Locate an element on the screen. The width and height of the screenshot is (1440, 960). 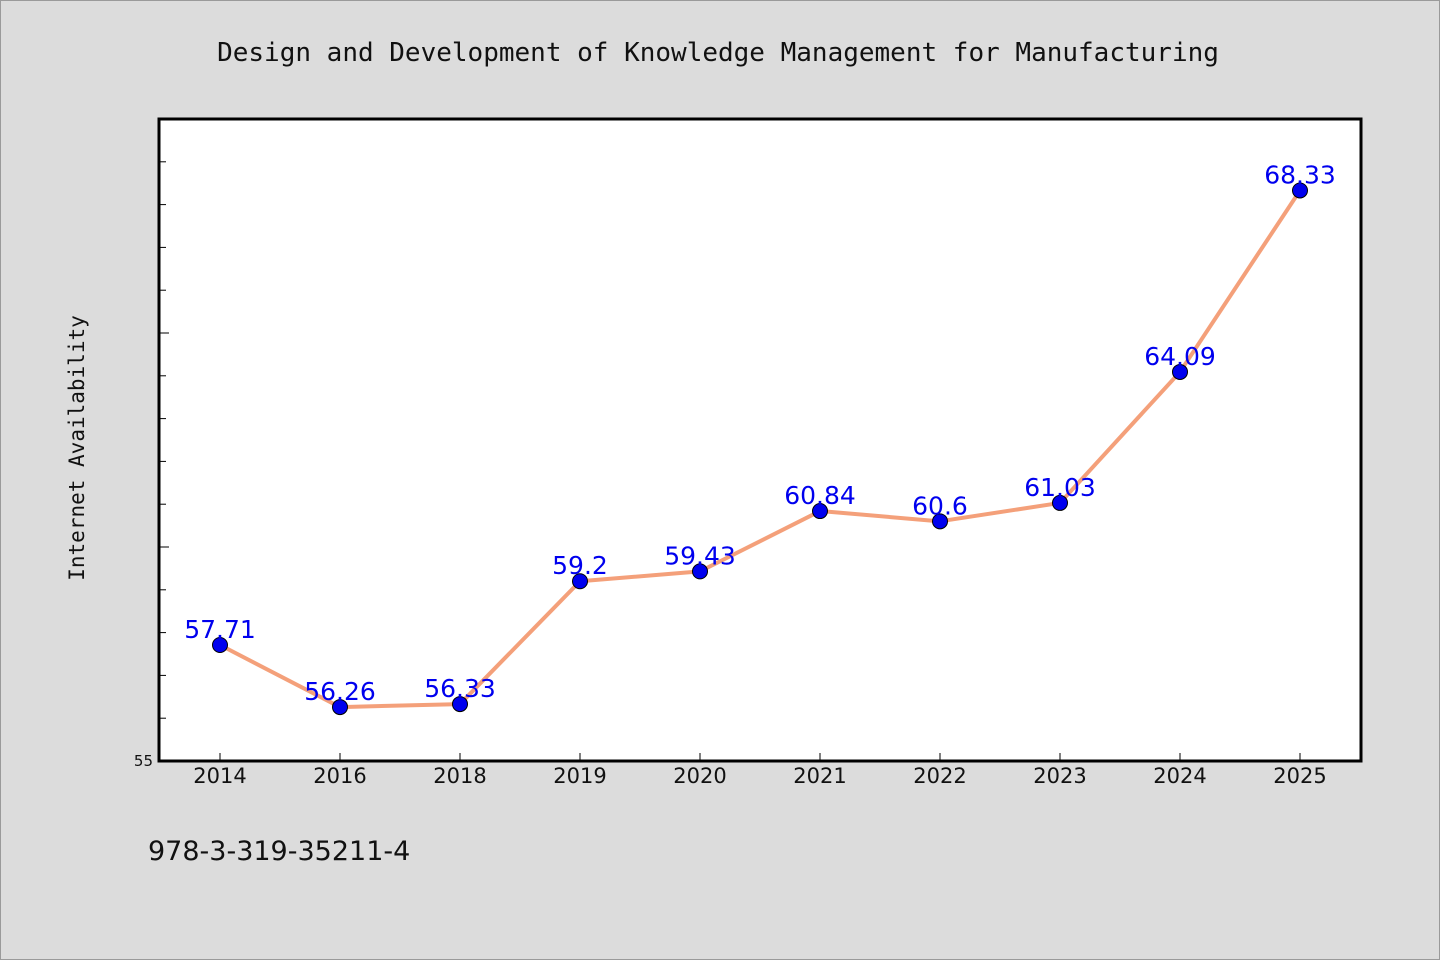
y-axis-ticks: 55 is located at coordinates (151, 465).